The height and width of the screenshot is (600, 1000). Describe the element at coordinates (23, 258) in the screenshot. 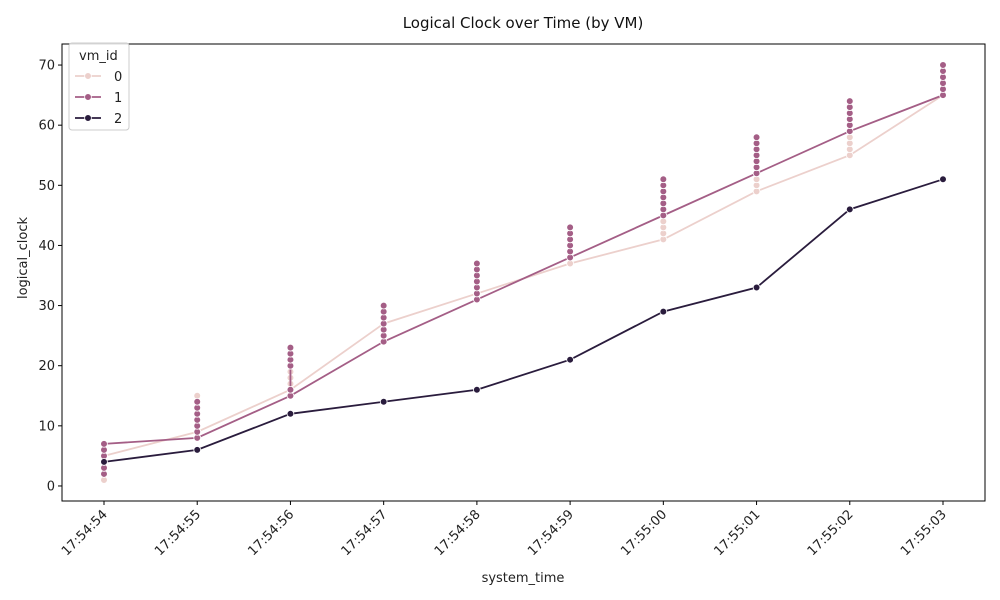

I see `y-axis-label: logical_clock` at that location.